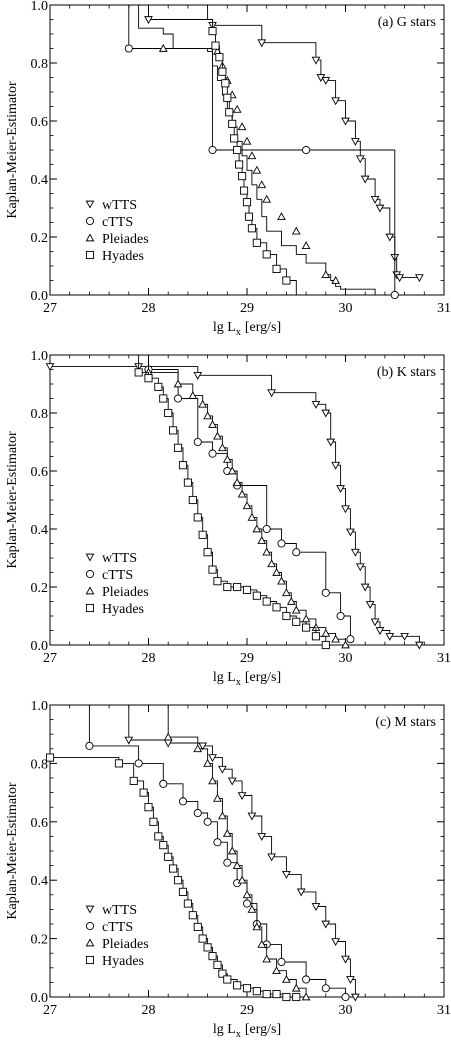  I want to click on legend-label-ctts: cTTS, so click(117, 222).